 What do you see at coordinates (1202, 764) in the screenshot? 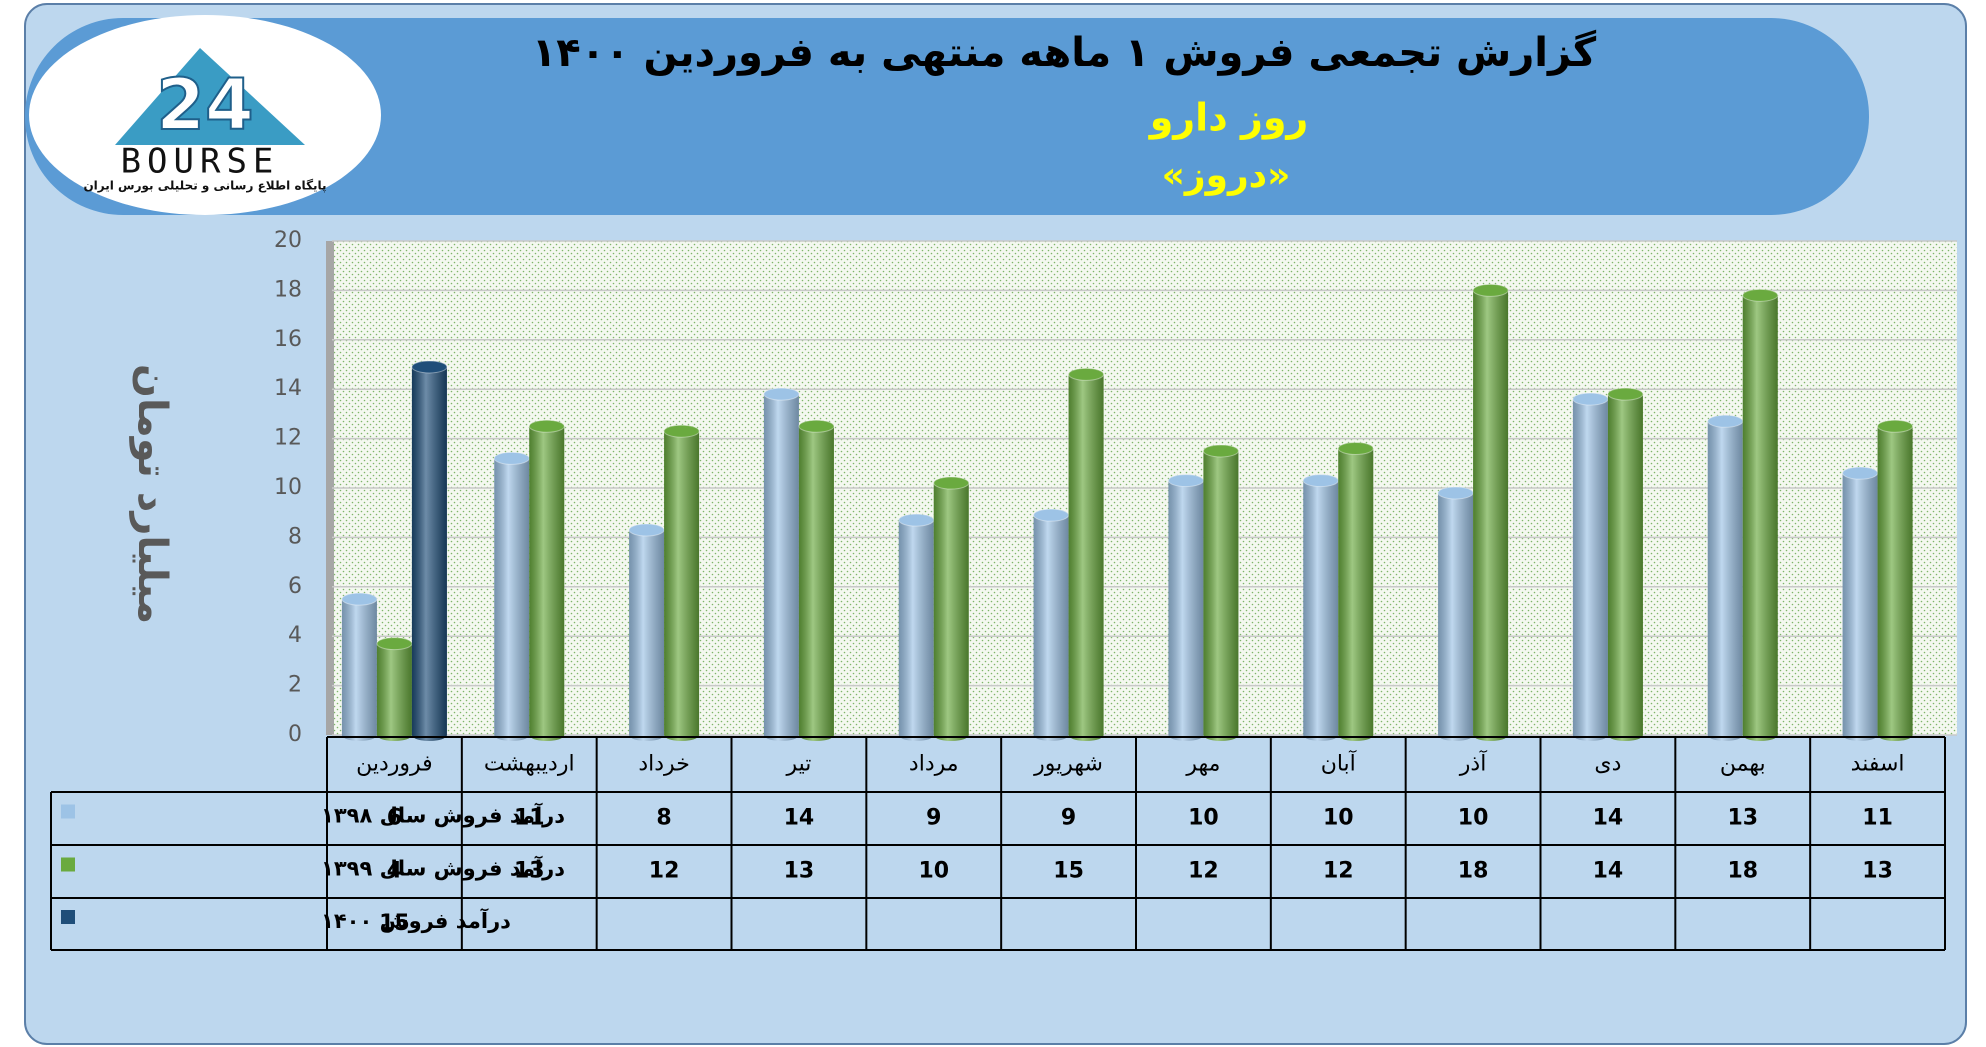
I see `x-tick-label: مهر` at bounding box center [1202, 764].